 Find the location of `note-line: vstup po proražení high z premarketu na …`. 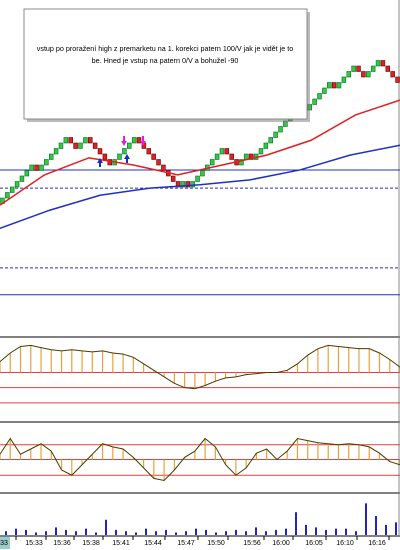

note-line: vstup po proražení high z premarketu na … is located at coordinates (165, 48).